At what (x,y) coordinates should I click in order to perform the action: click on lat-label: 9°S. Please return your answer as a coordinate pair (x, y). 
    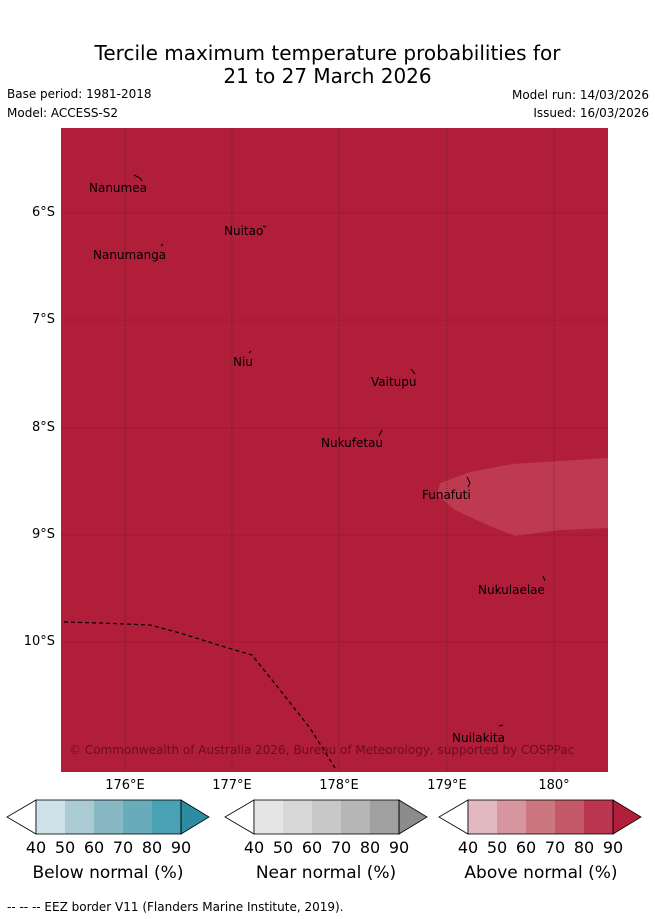
    Looking at the image, I should click on (43, 534).